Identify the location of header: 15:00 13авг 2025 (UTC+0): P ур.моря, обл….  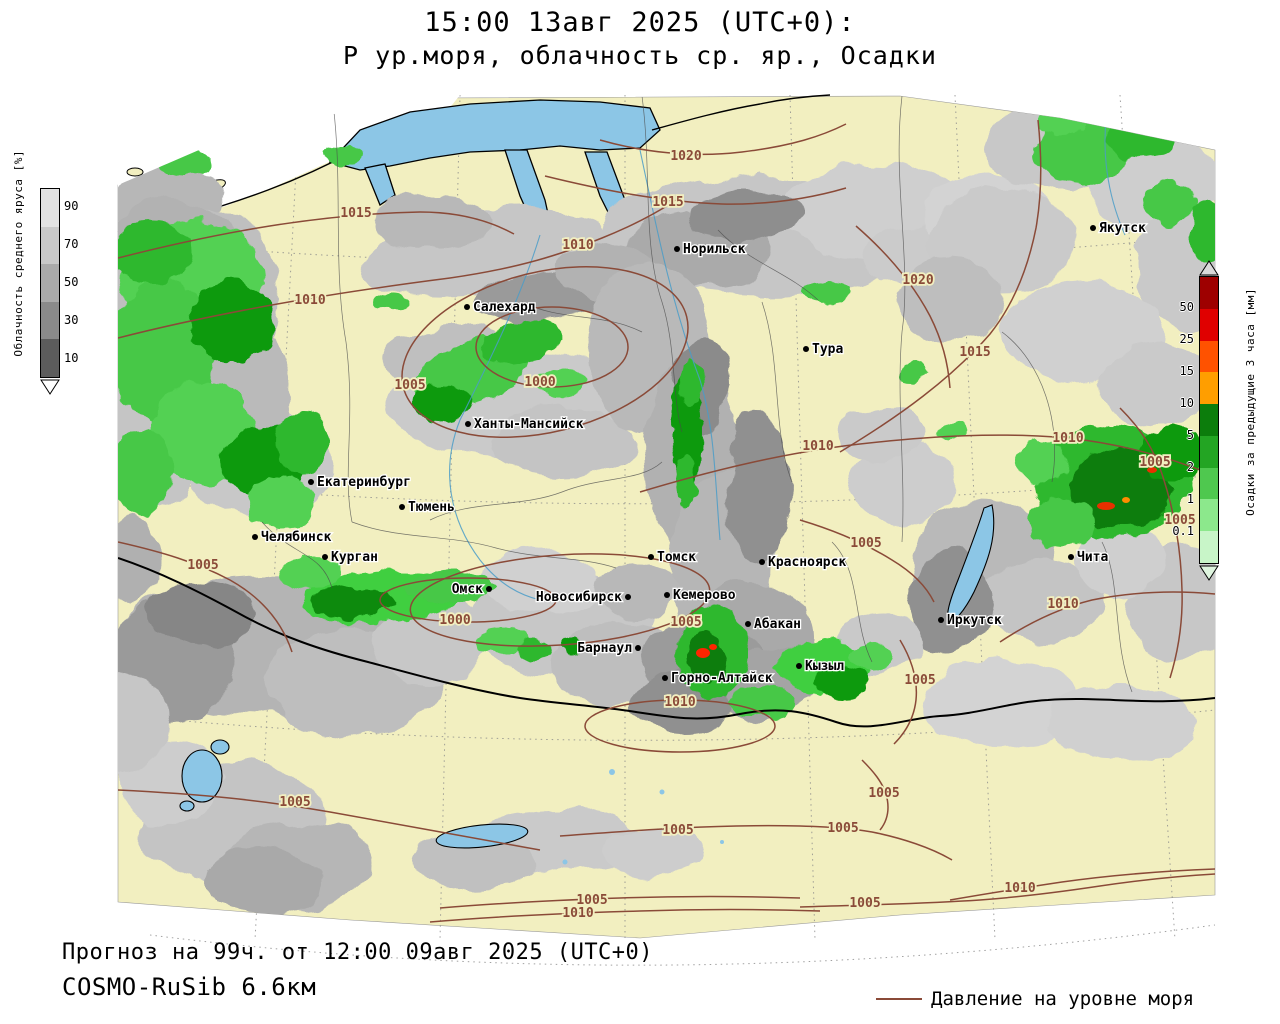
(640, 39).